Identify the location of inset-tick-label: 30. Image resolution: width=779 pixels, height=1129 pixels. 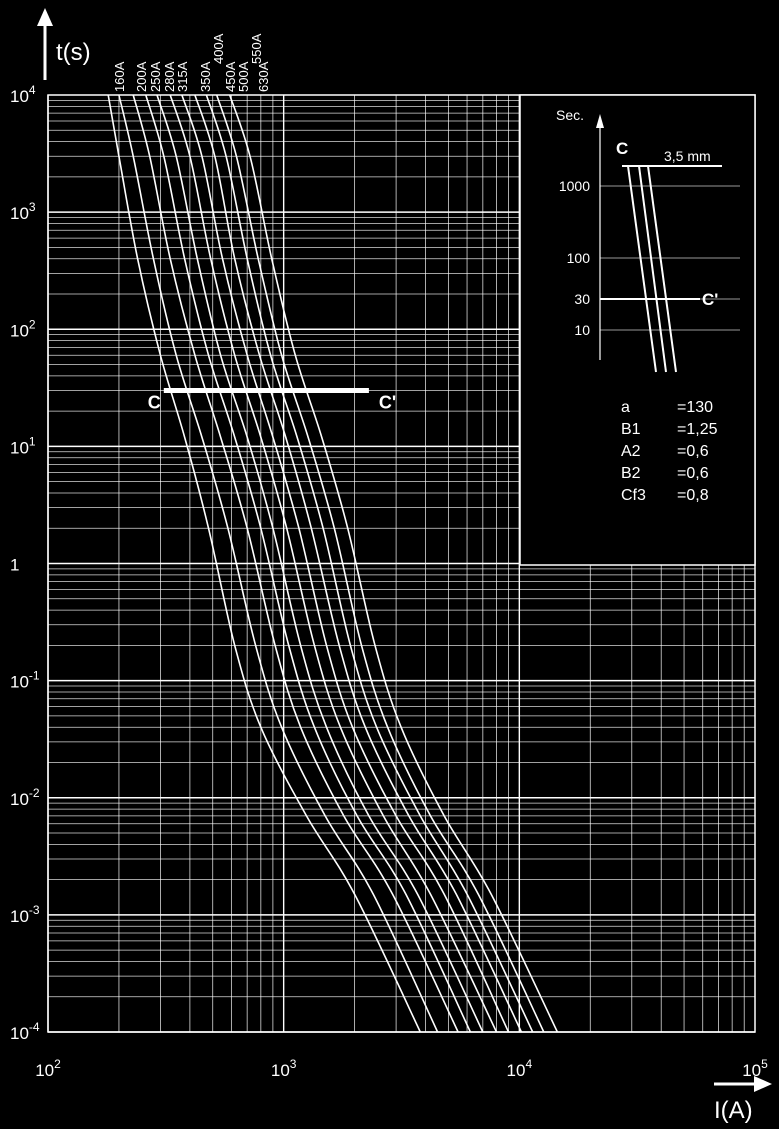
(582, 299).